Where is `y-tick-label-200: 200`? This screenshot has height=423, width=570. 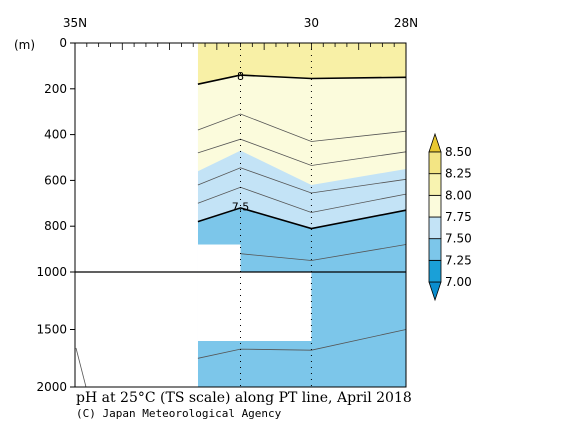 y-tick-label-200: 200 is located at coordinates (55, 89).